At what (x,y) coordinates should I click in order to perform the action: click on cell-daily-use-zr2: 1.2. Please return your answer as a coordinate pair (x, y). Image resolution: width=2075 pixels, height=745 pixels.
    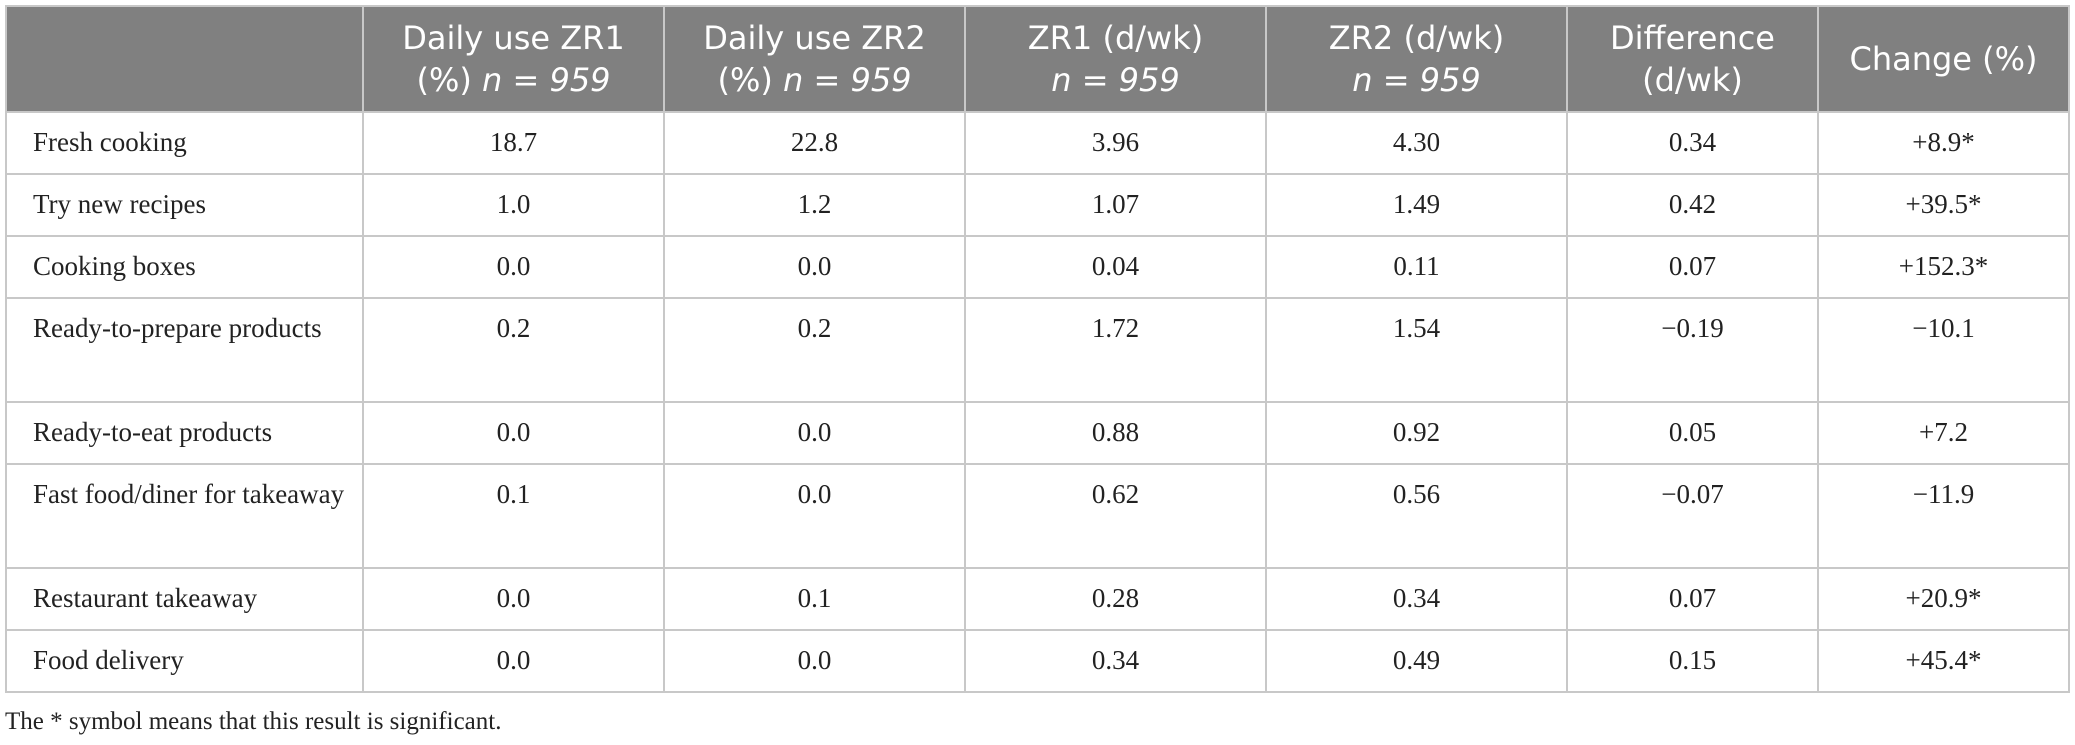
    Looking at the image, I should click on (814, 205).